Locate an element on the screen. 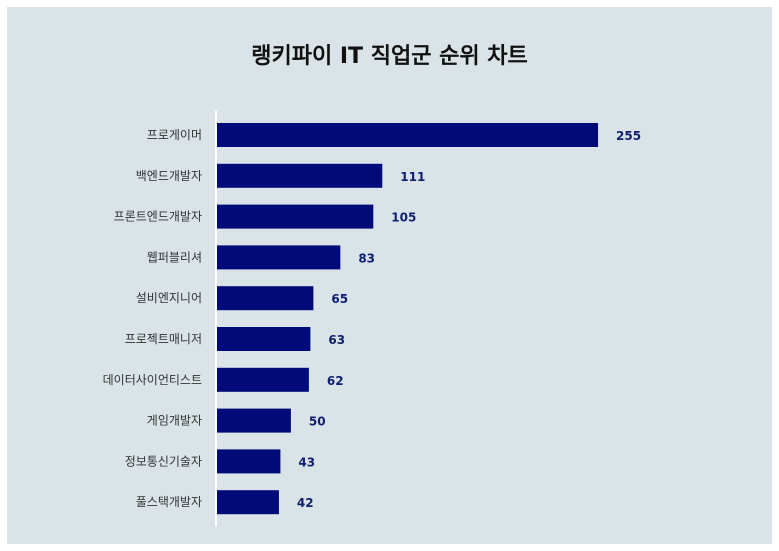  category-label: 프로게이머 is located at coordinates (174, 135).